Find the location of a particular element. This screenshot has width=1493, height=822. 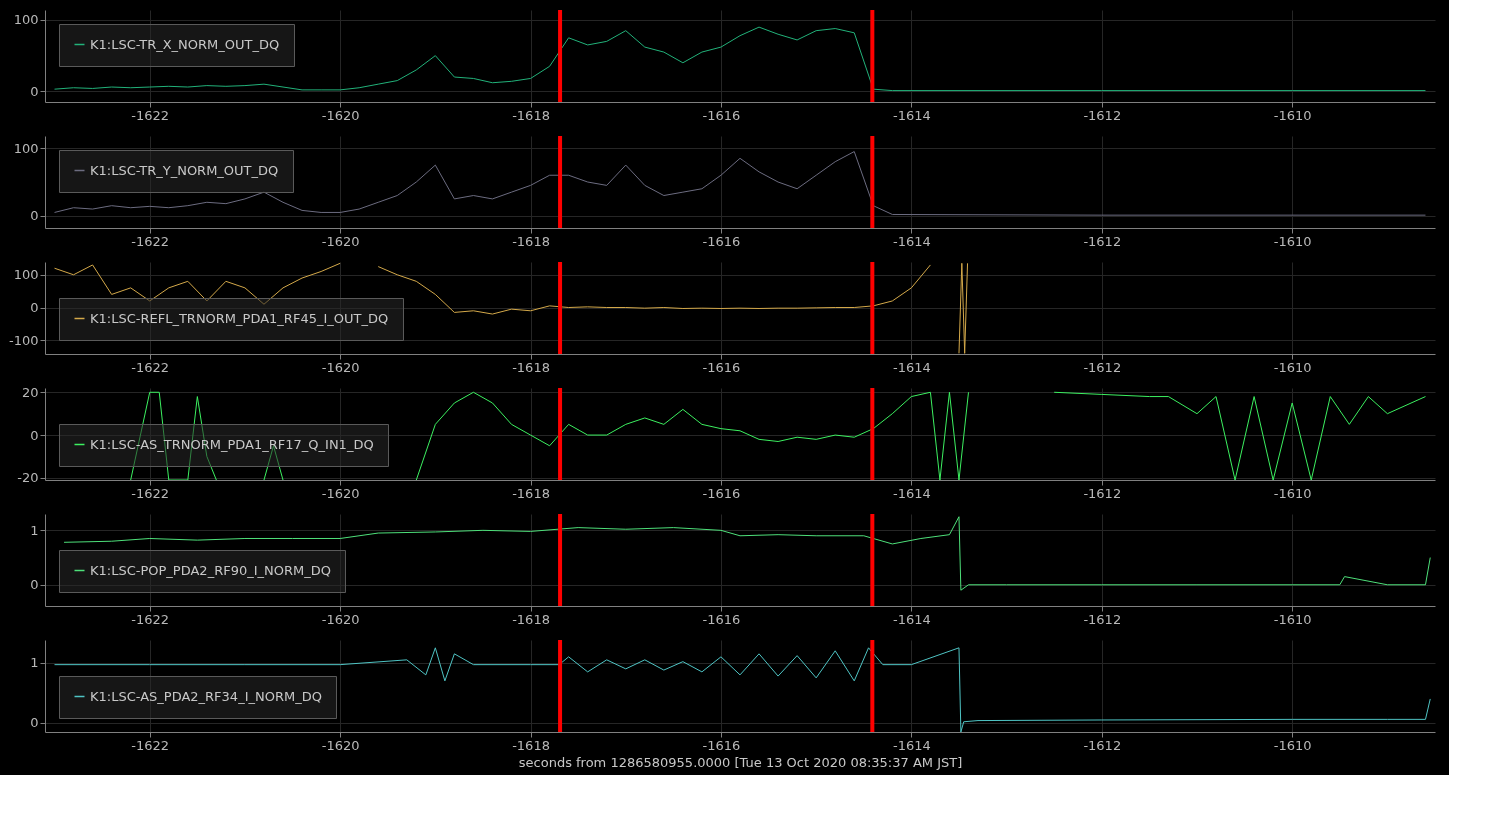

legend-label: K1:LSC-AS_PDA2_RF34_I_NORM_DQ is located at coordinates (206, 696).